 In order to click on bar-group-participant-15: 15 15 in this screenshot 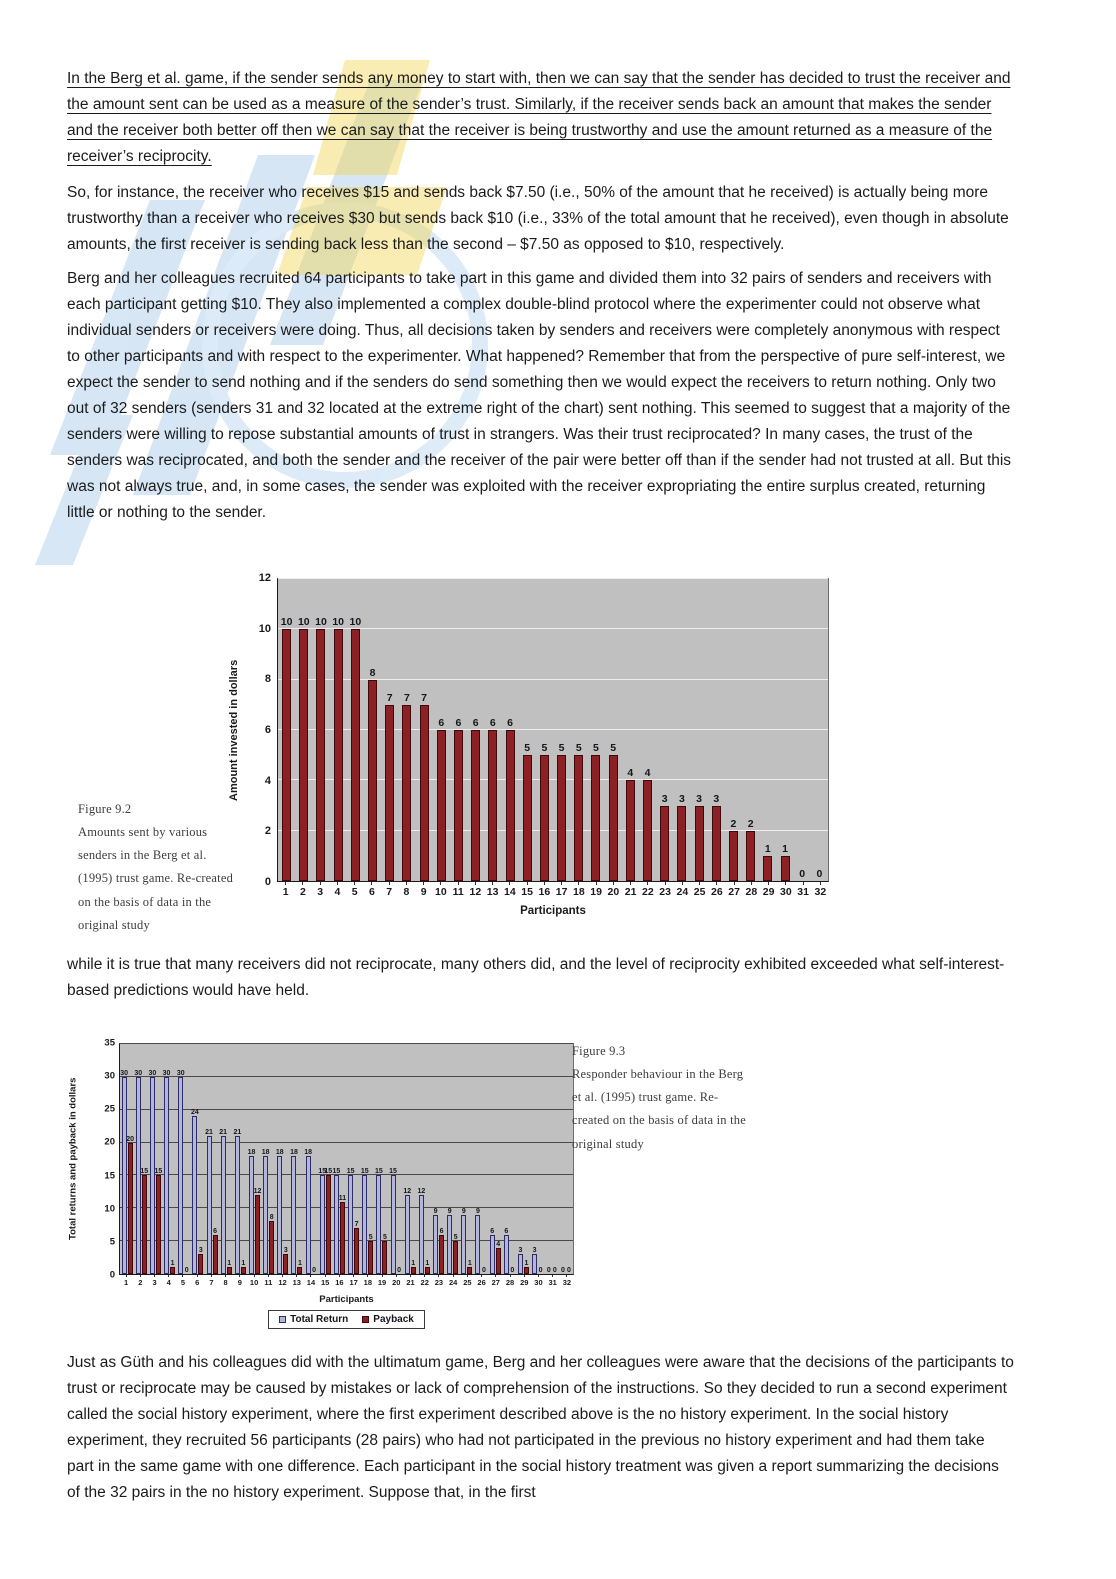, I will do `click(325, 1159)`.